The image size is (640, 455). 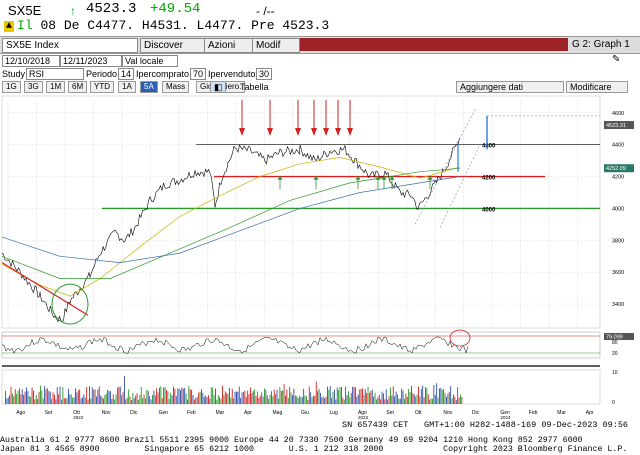 I want to click on start-date-input: 12/10/2018, so click(x=31, y=61).